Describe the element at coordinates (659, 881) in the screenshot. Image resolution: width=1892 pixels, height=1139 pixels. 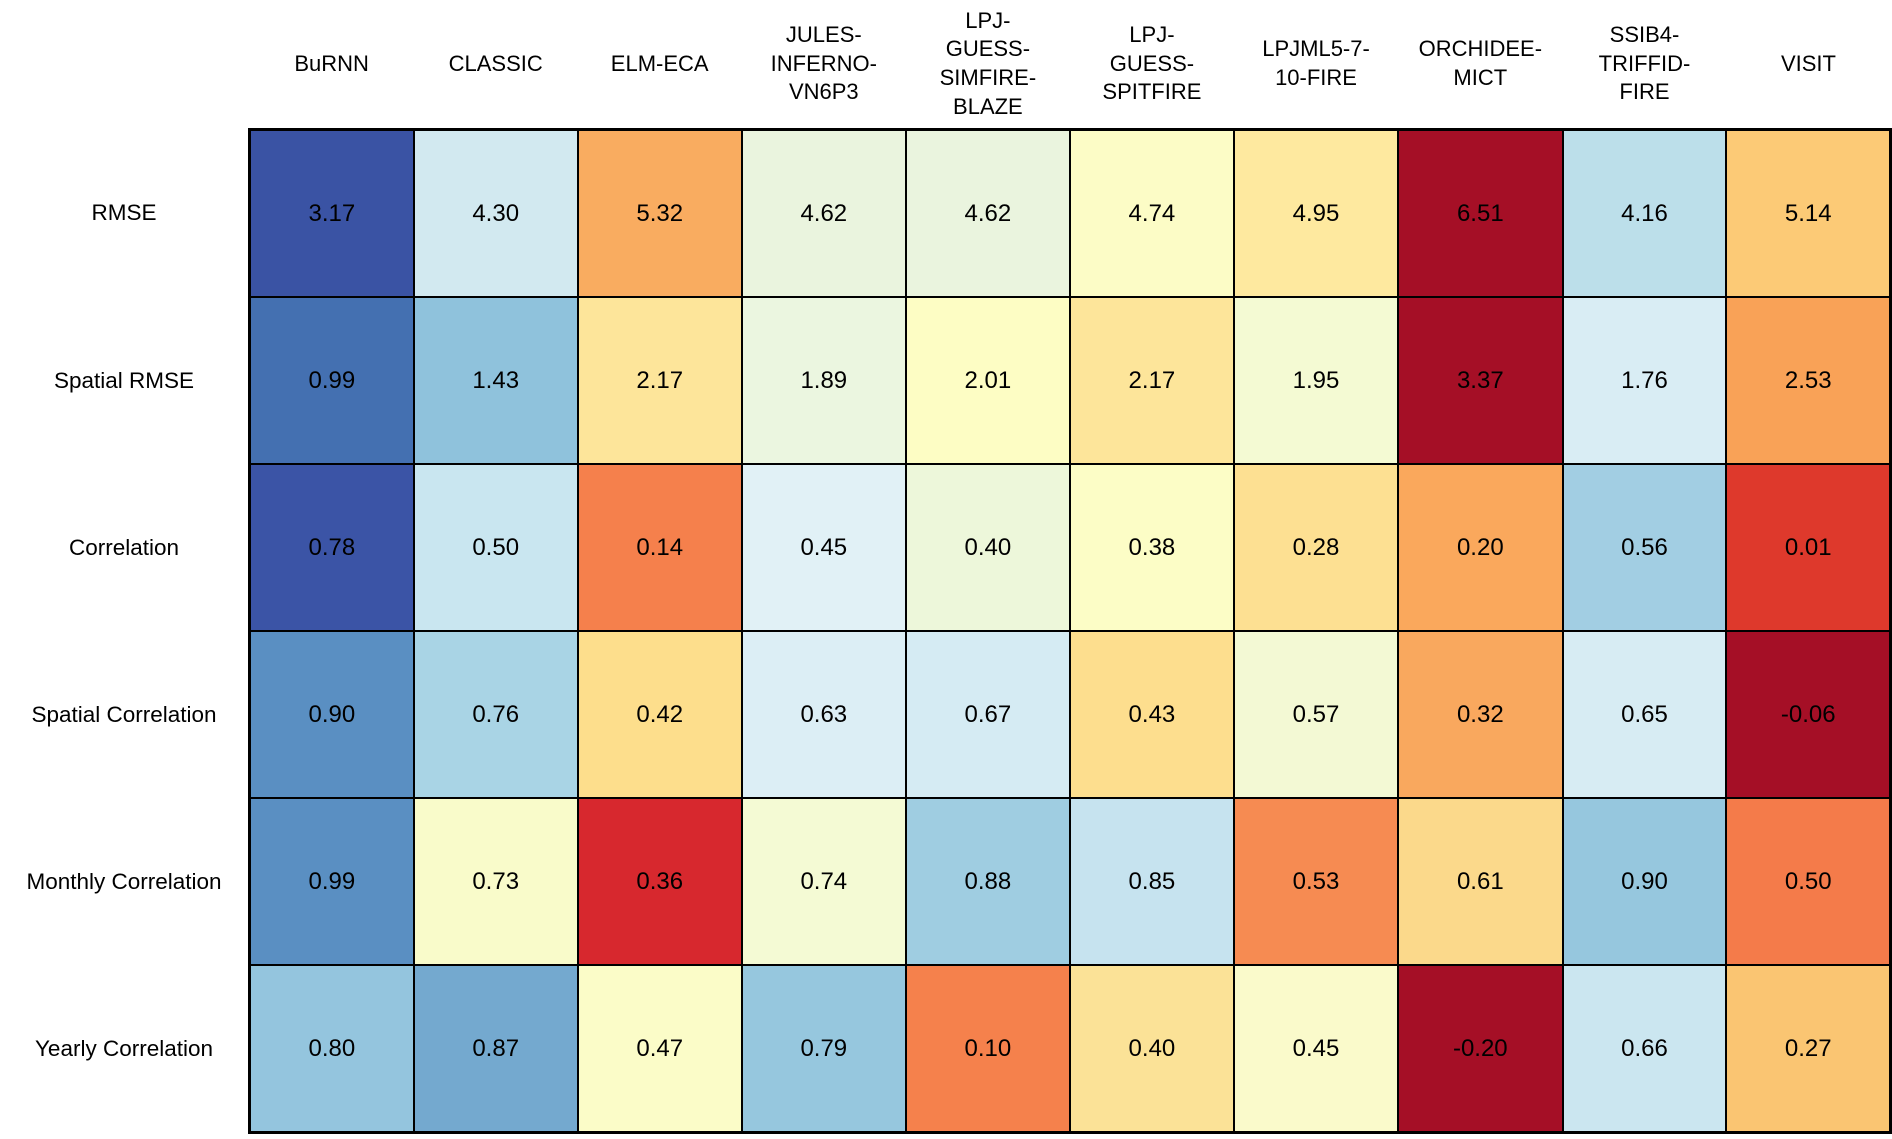
I see `heatmap-cell-monthly-correlation-elm-eca: 0.36` at that location.